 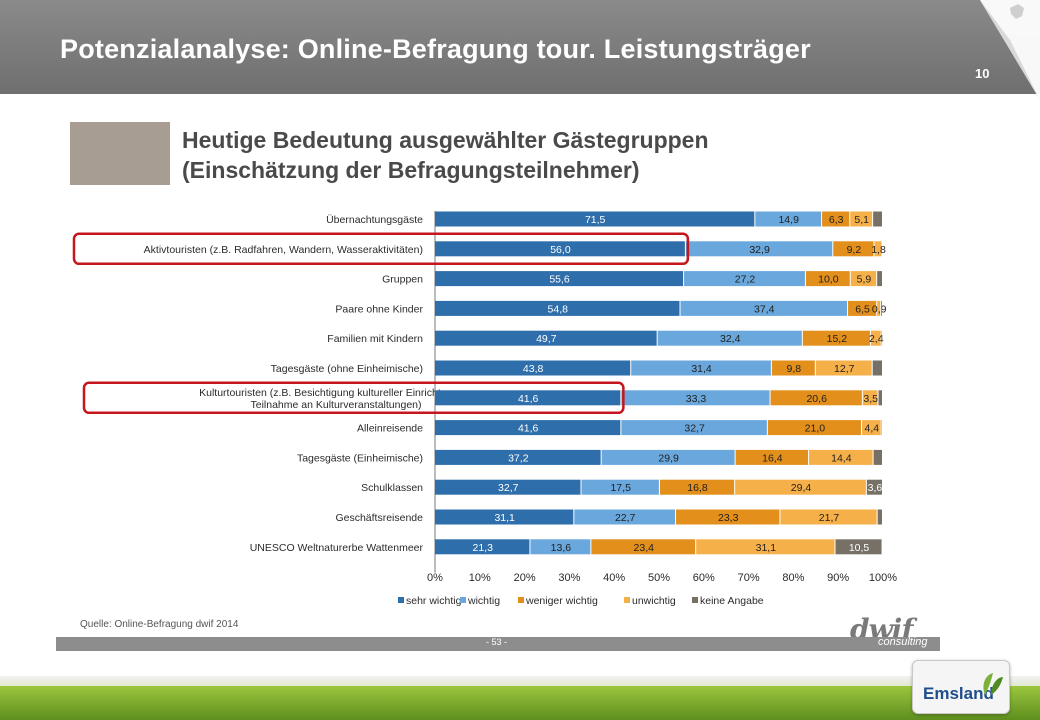 I want to click on data-label: 4,4, so click(x=871, y=429).